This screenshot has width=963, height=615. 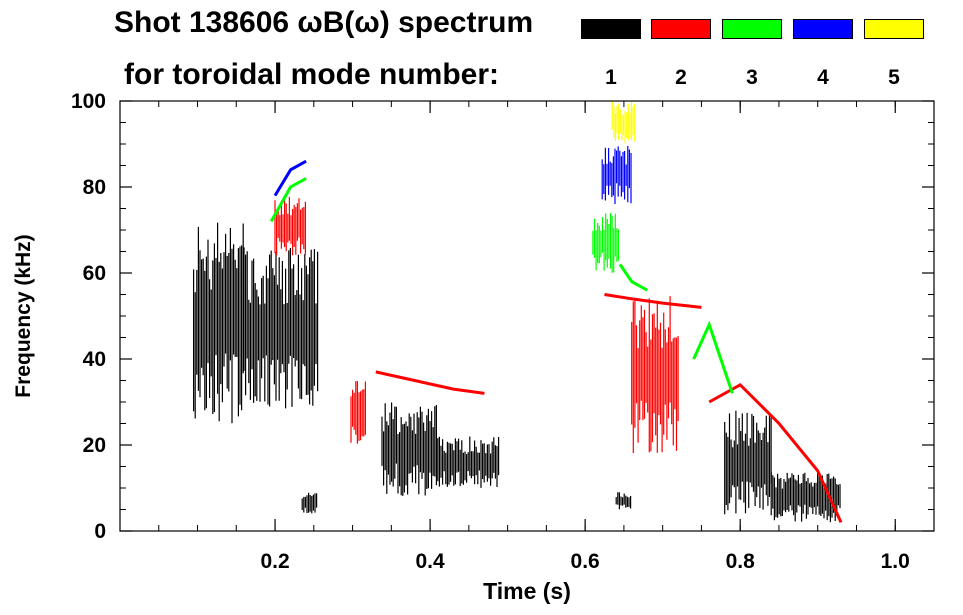 What do you see at coordinates (752, 77) in the screenshot?
I see `legend-label-n3: 3` at bounding box center [752, 77].